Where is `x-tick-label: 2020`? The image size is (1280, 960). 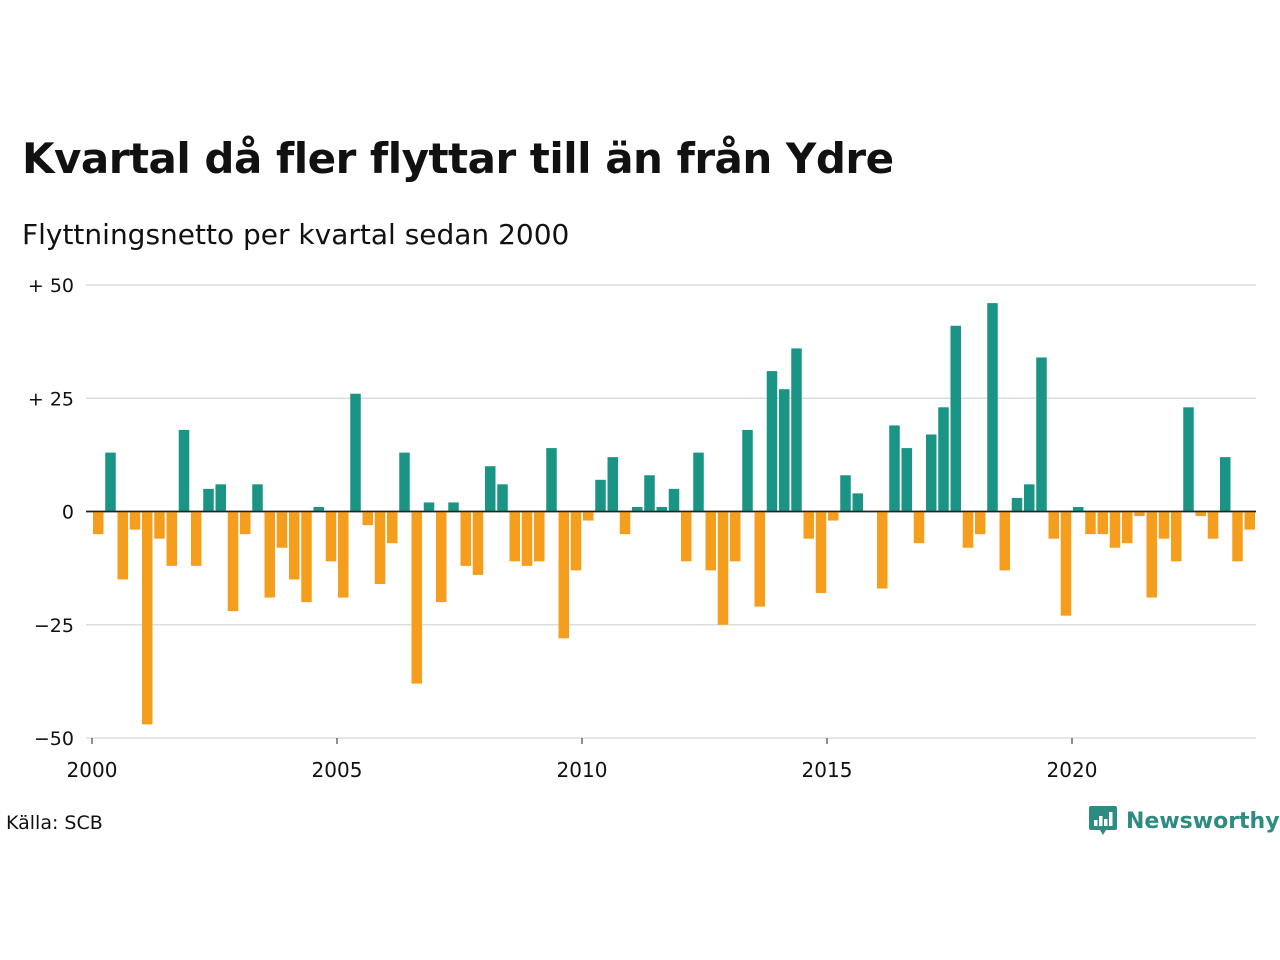
x-tick-label: 2020 is located at coordinates (1072, 770).